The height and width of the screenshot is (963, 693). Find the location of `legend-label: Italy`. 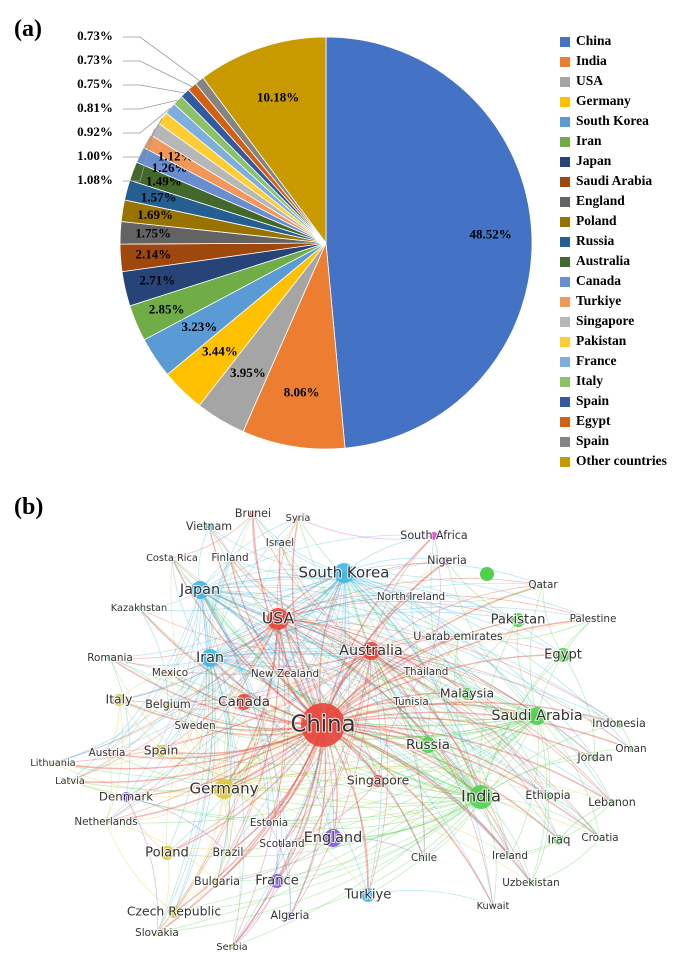

legend-label: Italy is located at coordinates (589, 380).